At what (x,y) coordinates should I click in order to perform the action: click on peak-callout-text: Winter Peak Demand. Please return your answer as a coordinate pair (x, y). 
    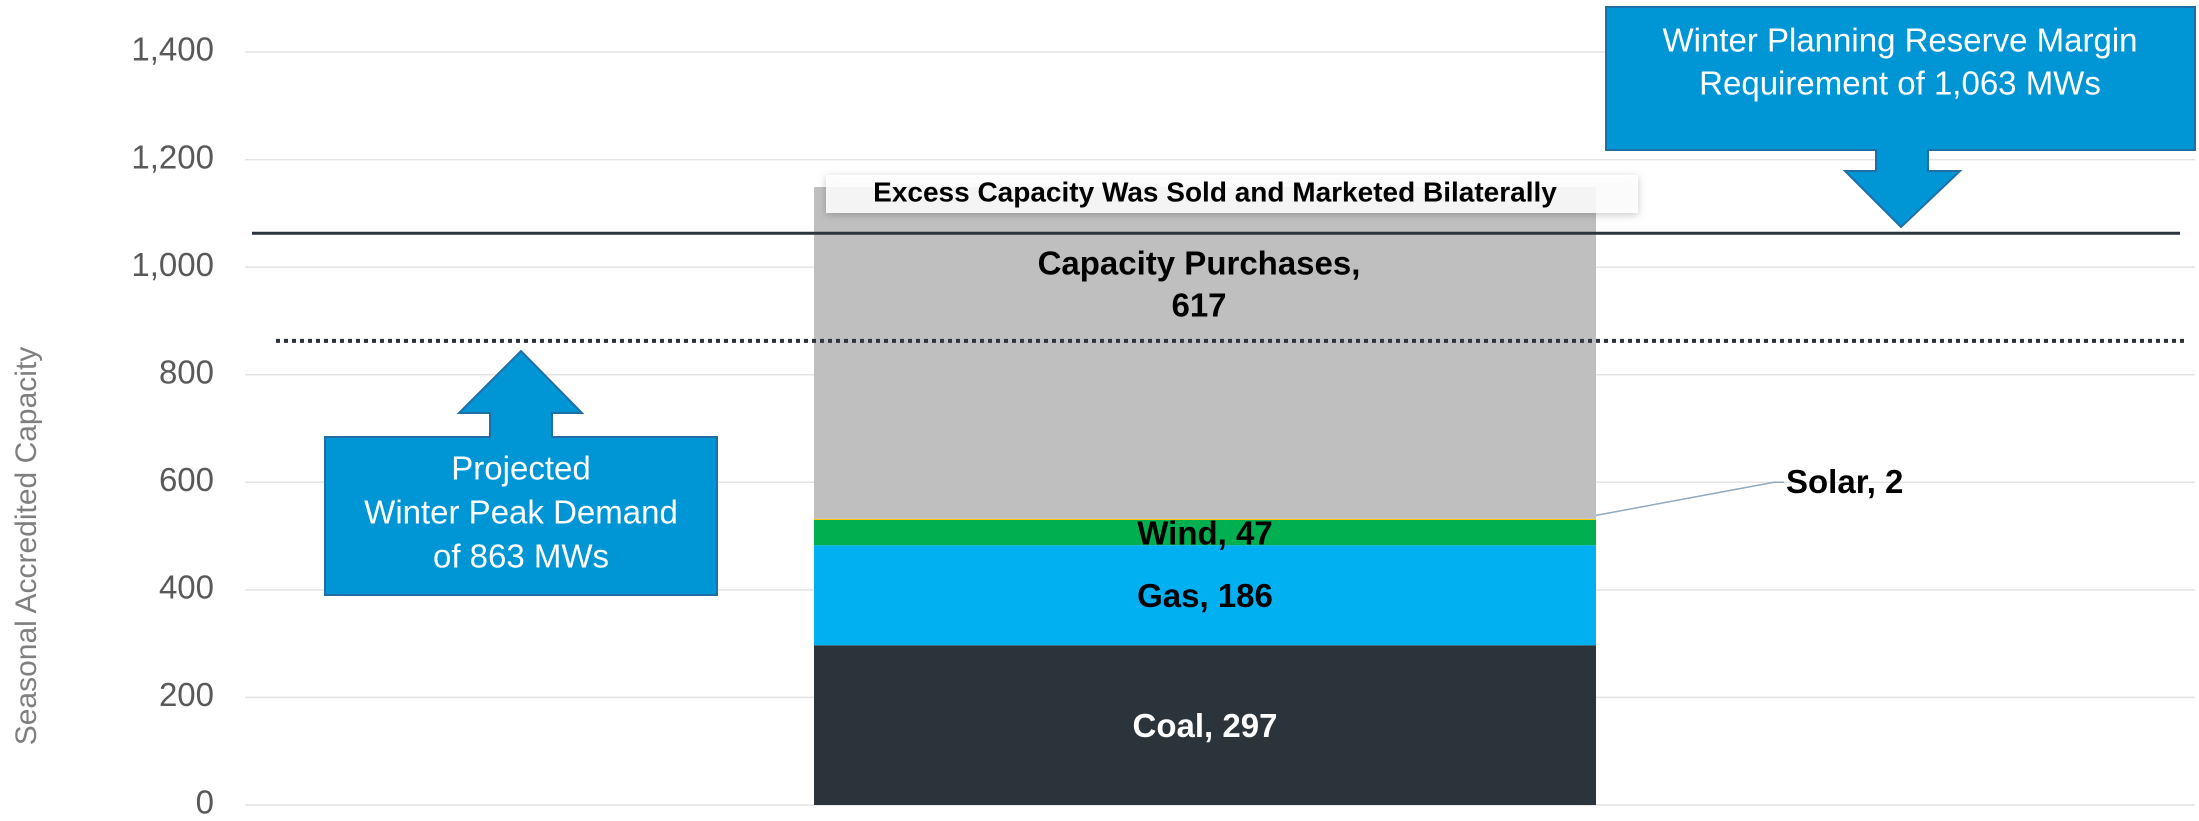
    Looking at the image, I should click on (521, 512).